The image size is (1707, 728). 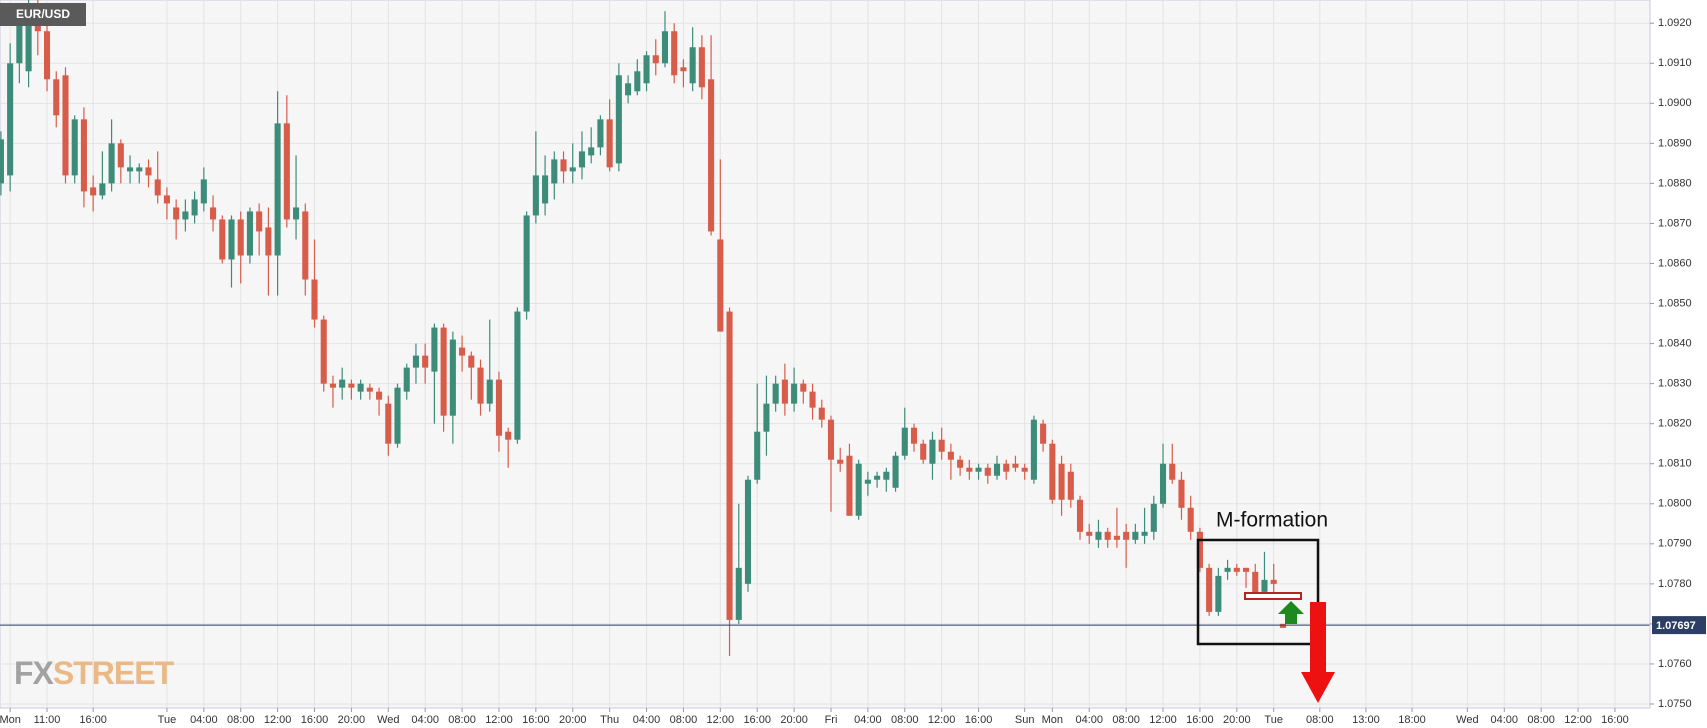 I want to click on watermark: FXSTREET, so click(x=94, y=673).